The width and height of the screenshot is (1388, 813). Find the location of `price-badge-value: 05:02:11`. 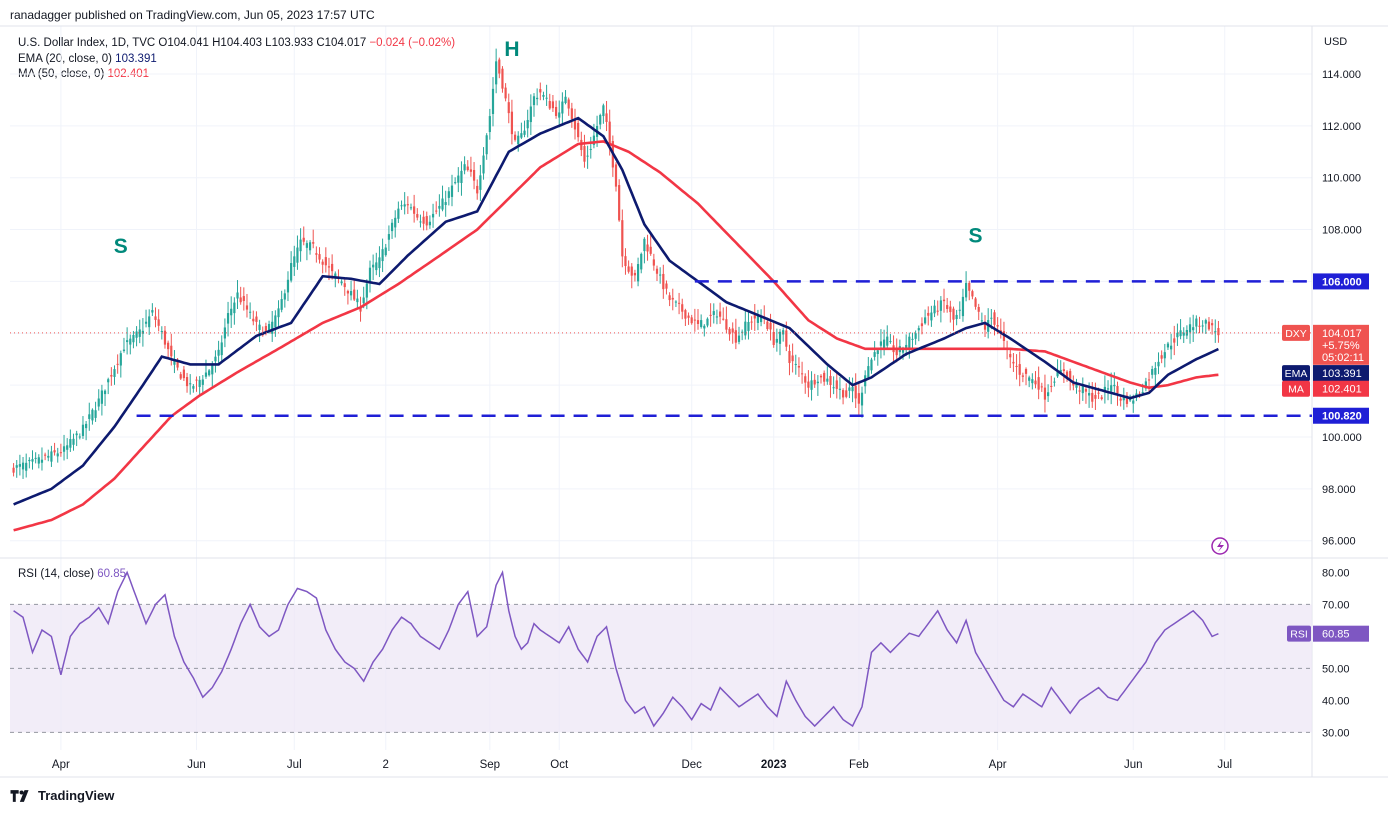

price-badge-value: 05:02:11 is located at coordinates (1343, 358).